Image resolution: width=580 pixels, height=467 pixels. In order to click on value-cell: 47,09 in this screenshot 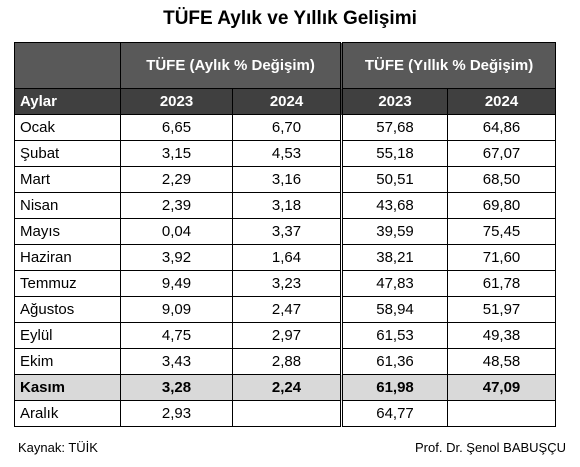, I will do `click(502, 387)`.